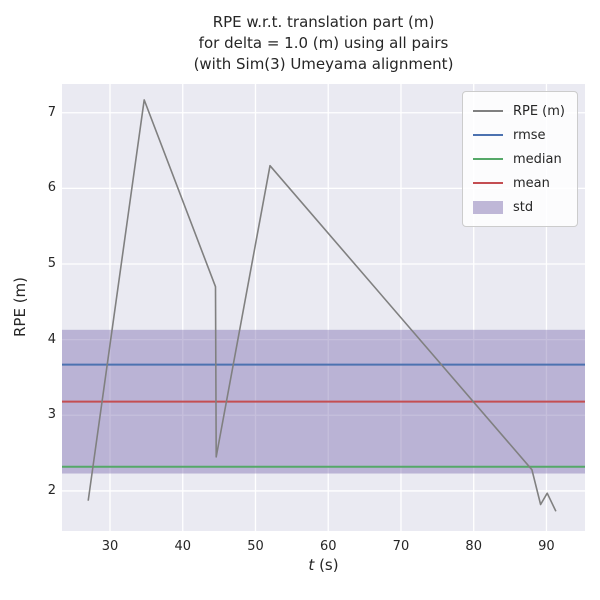  I want to click on legend-item: rmse, so click(518, 135).